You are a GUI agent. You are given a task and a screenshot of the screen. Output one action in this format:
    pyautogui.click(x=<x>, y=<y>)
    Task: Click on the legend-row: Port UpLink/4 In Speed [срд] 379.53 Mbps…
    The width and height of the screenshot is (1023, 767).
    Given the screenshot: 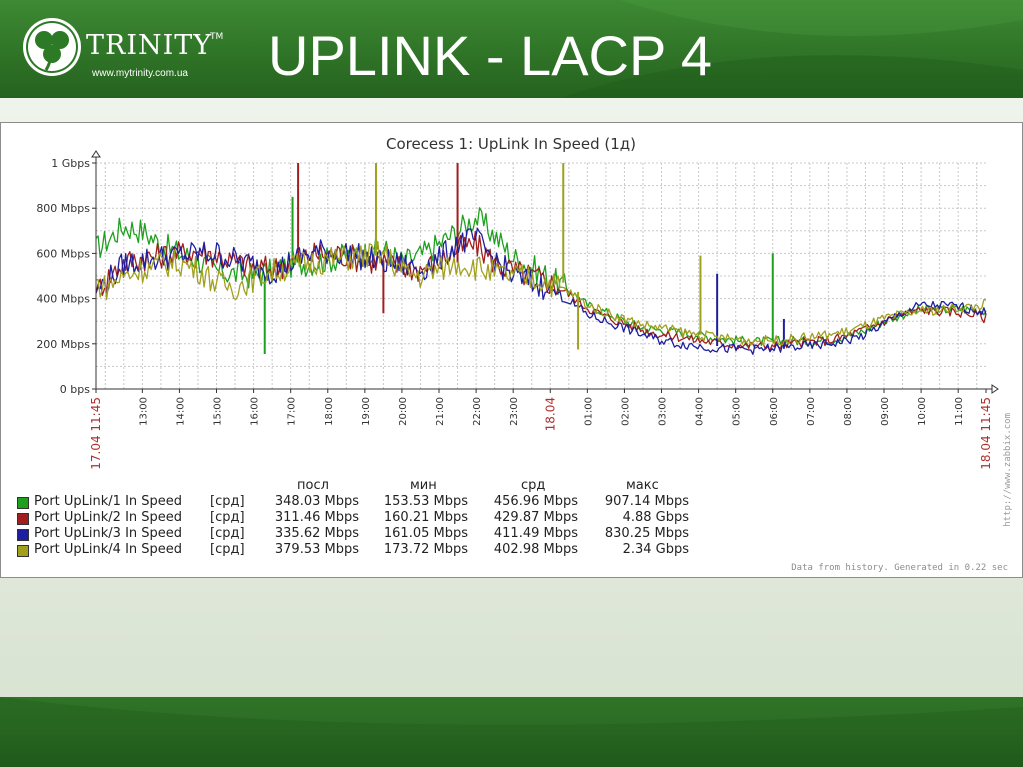 What is the action you would take?
    pyautogui.click(x=367, y=550)
    